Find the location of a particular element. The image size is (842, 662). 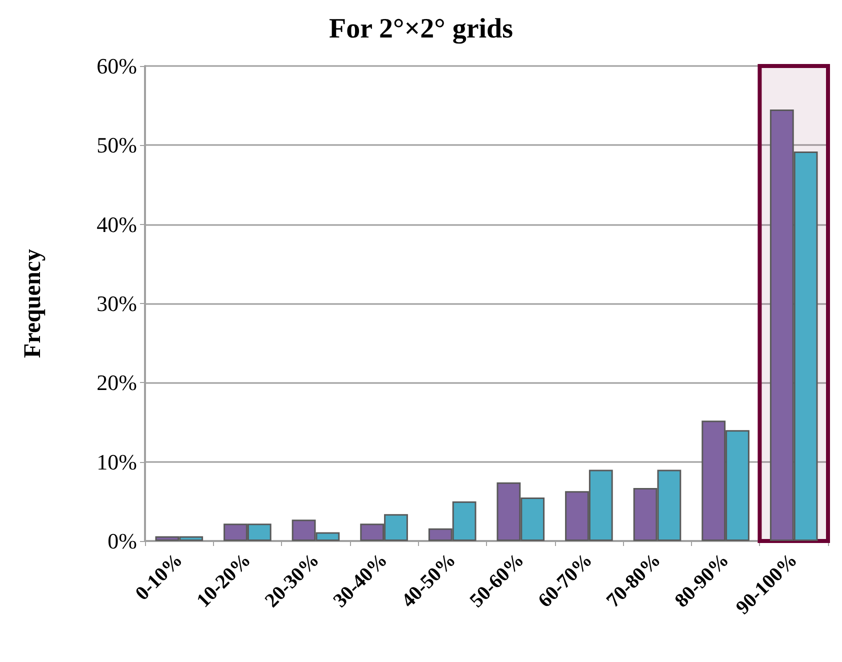

y-tick-label: 50% is located at coordinates (116, 145).